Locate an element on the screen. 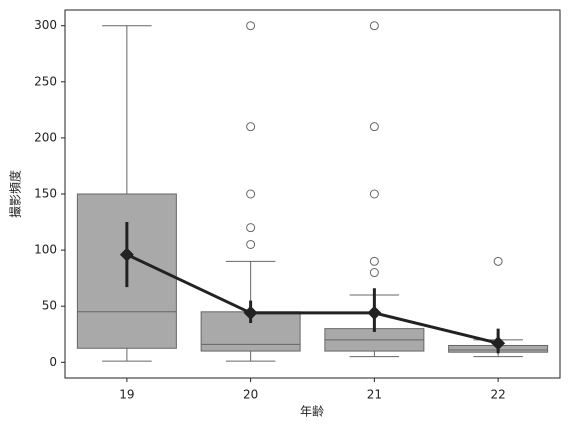 Image resolution: width=570 pixels, height=434 pixels. y-tick-label: 300 is located at coordinates (45, 25).